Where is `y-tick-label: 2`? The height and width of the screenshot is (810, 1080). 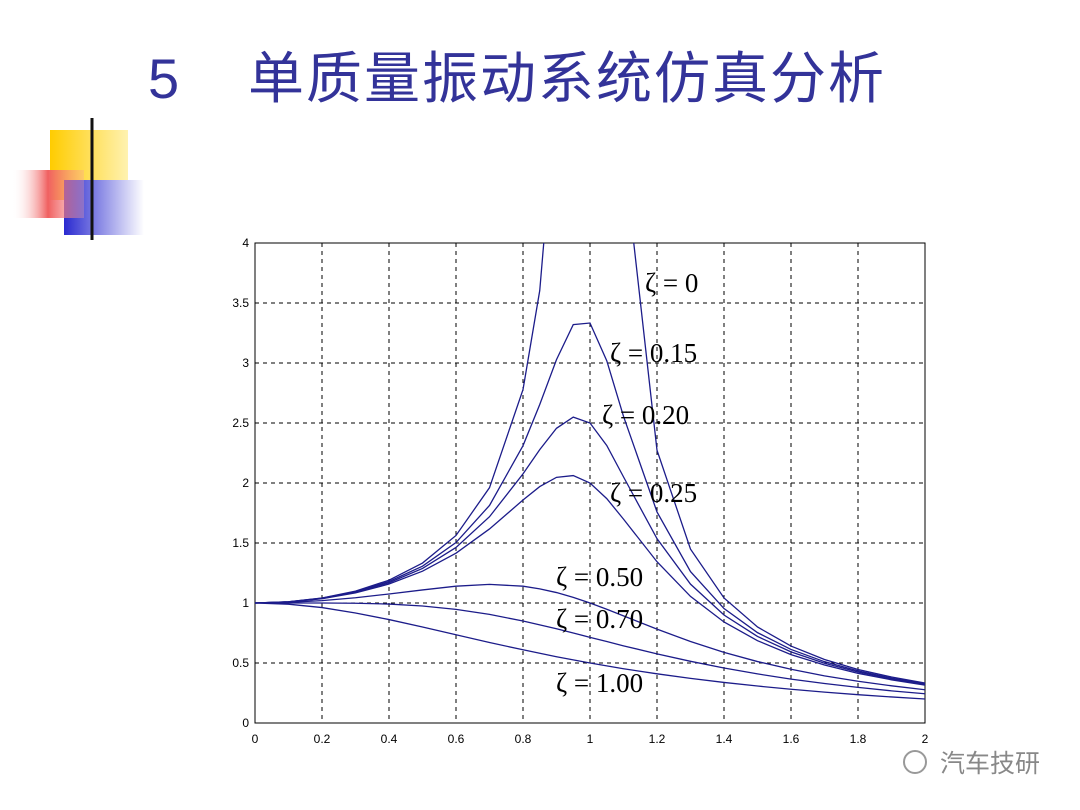
y-tick-label: 2 is located at coordinates (245, 483).